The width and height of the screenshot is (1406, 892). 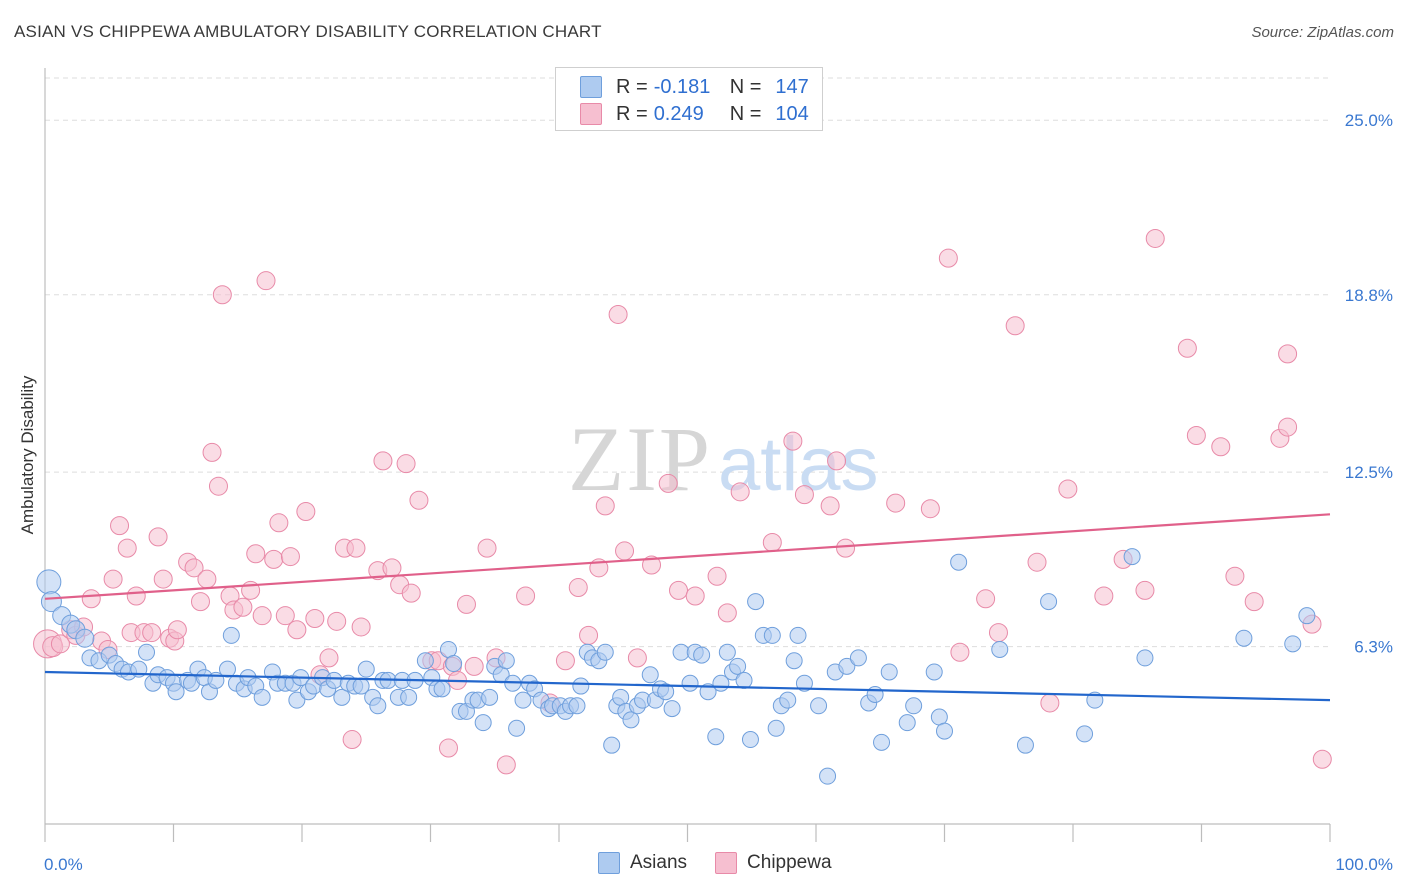 What do you see at coordinates (1322, 32) in the screenshot?
I see `source-label: Source: ZipAtlas.com` at bounding box center [1322, 32].